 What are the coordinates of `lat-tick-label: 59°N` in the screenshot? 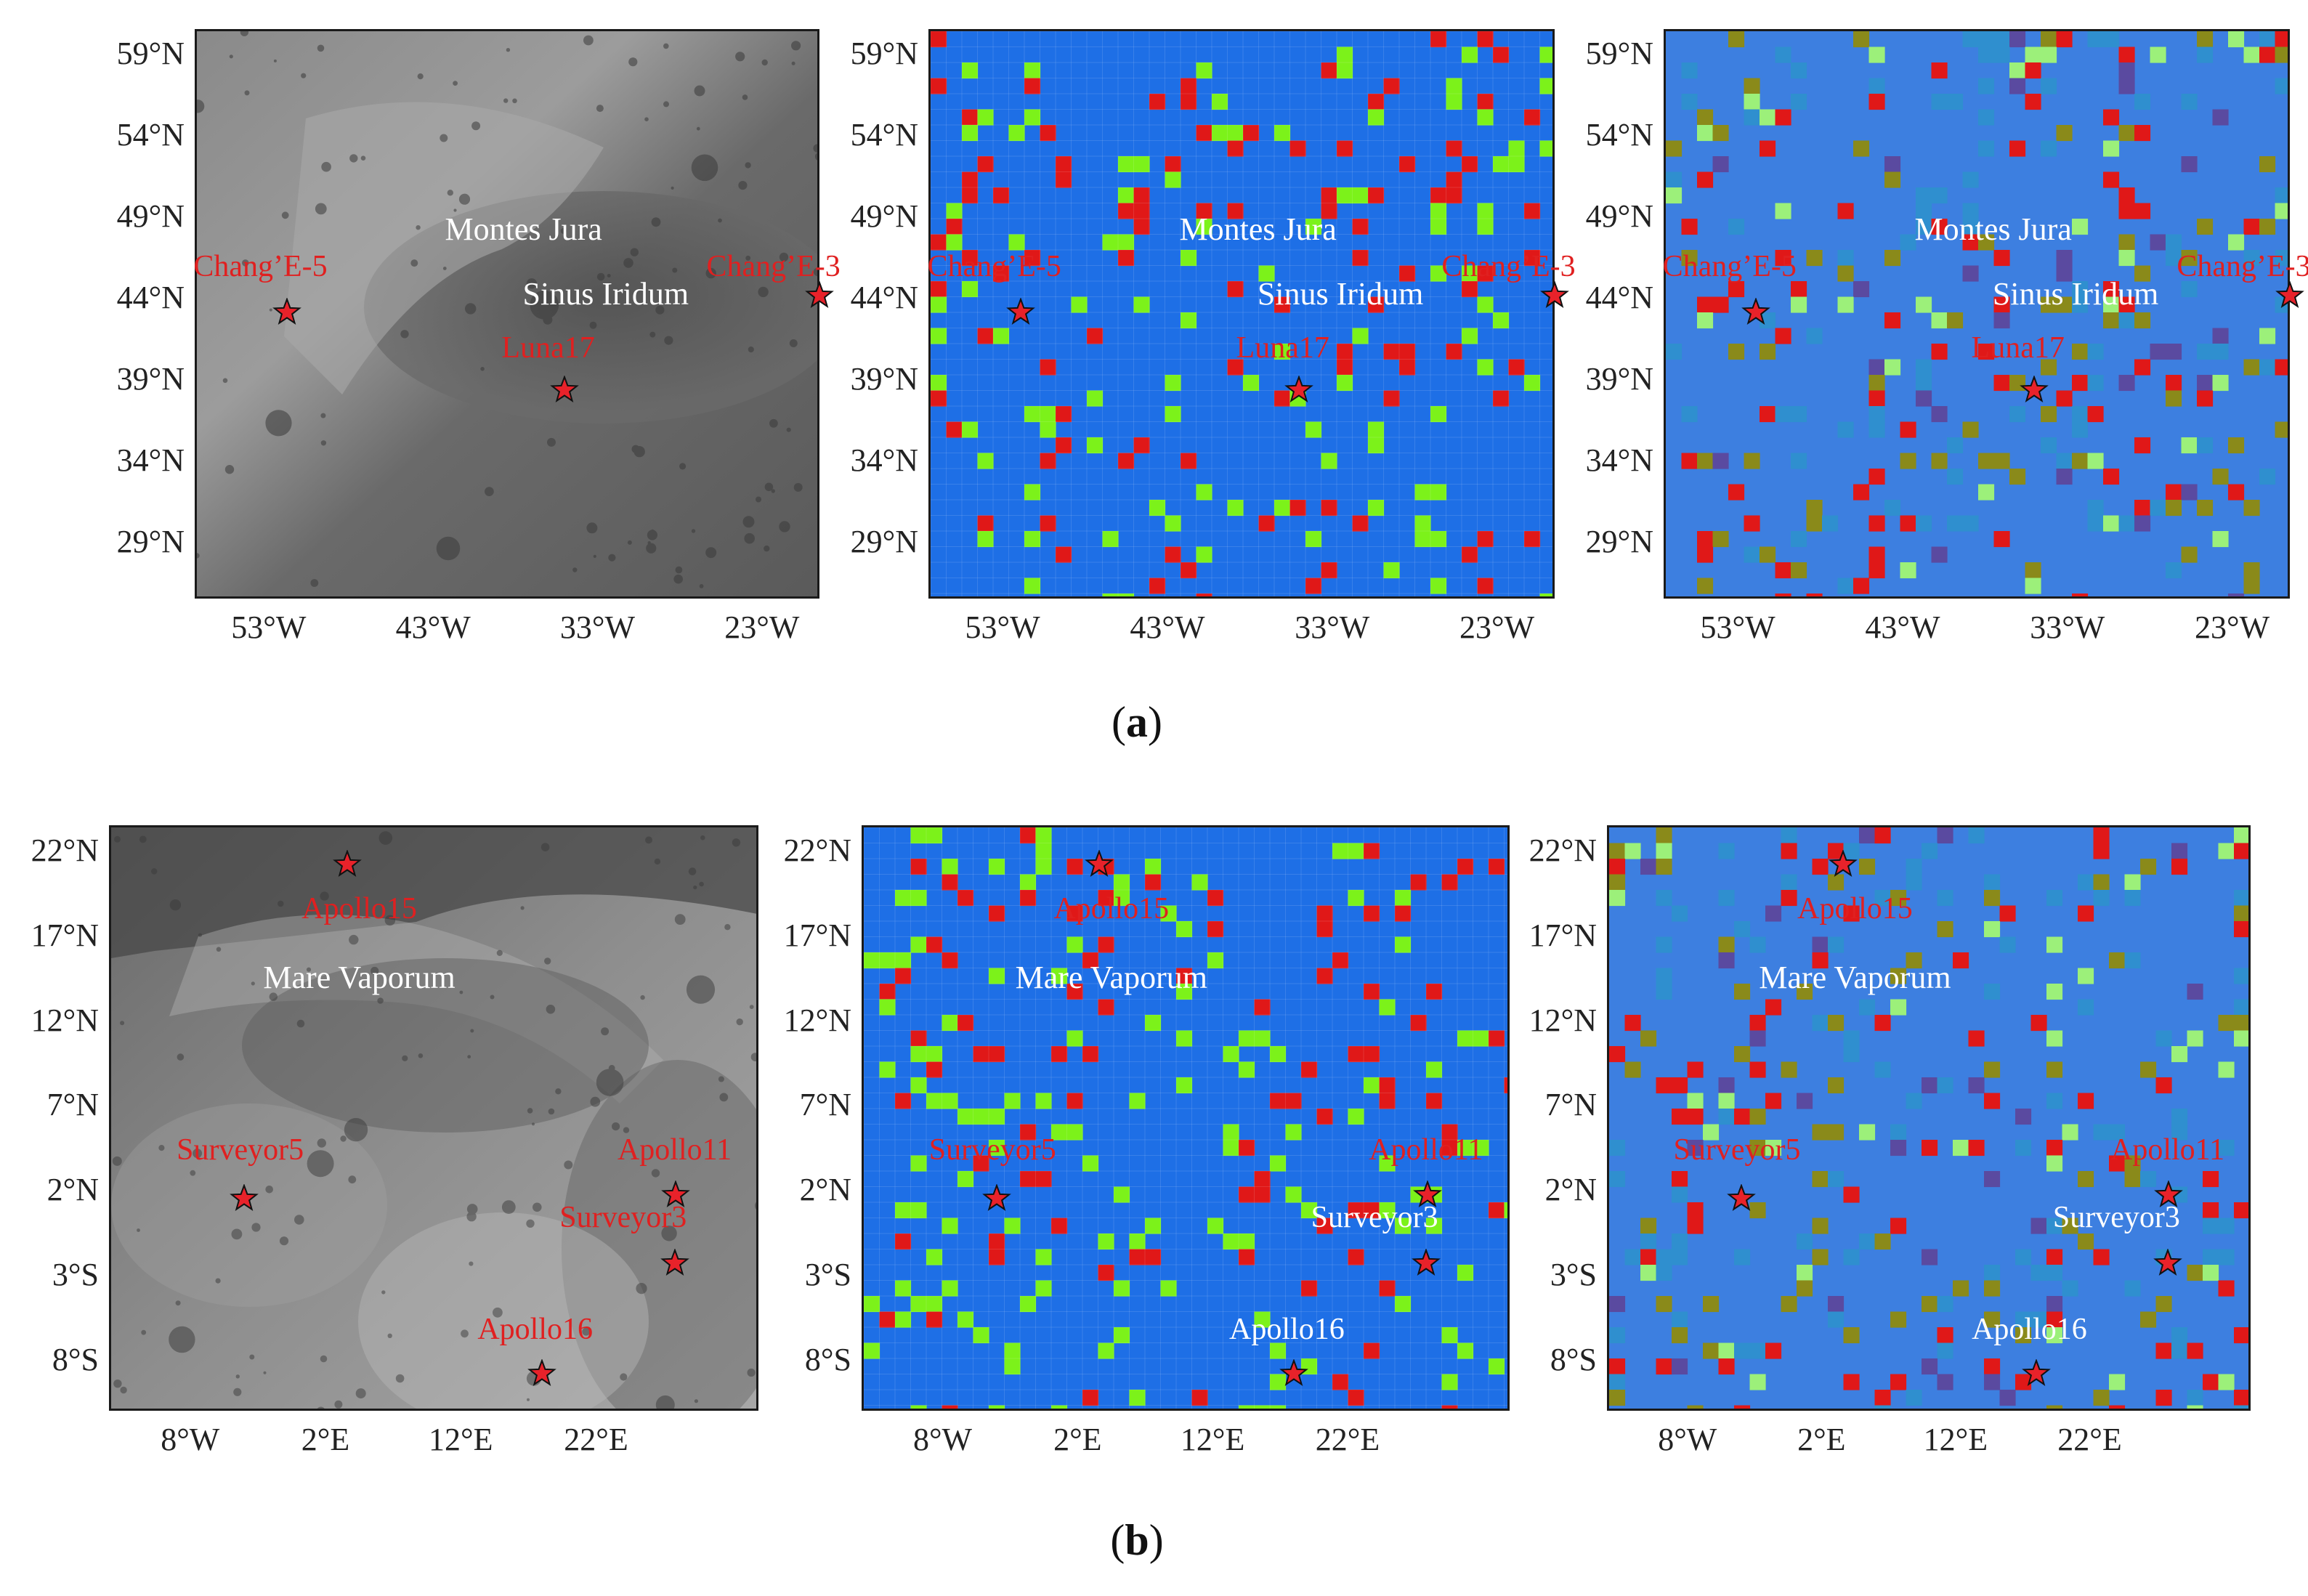 It's located at (1619, 53).